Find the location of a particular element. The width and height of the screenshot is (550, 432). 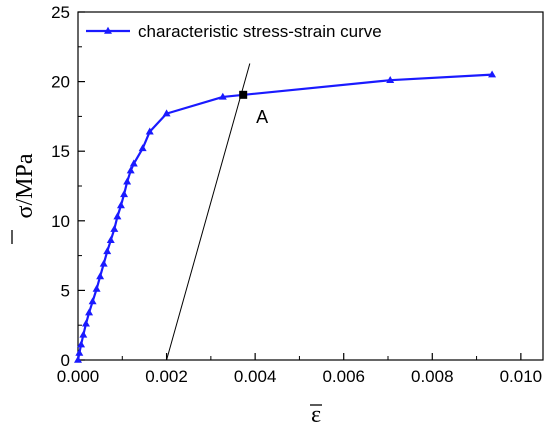

x-tick-label: 0.000 is located at coordinates (78, 376).